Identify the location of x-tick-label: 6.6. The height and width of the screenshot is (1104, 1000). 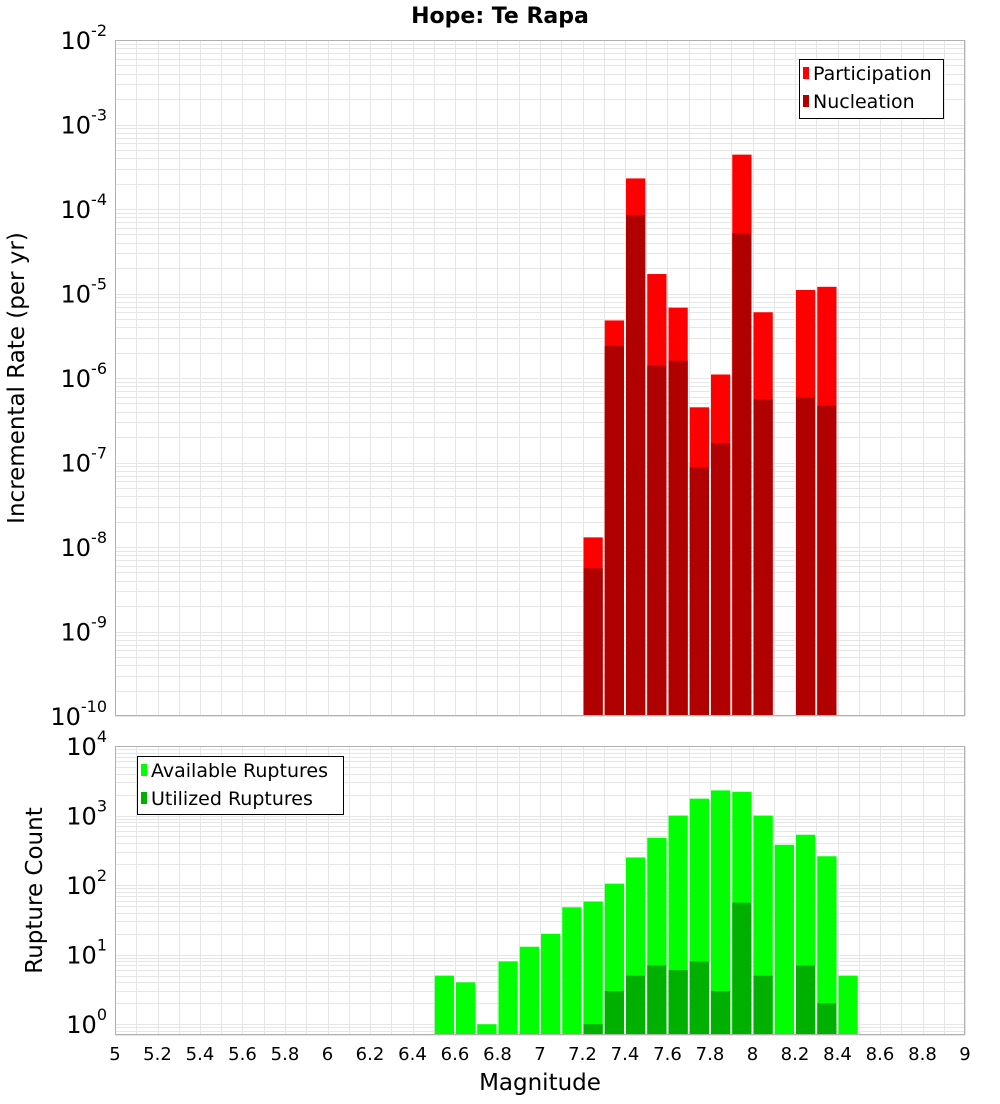
(455, 1054).